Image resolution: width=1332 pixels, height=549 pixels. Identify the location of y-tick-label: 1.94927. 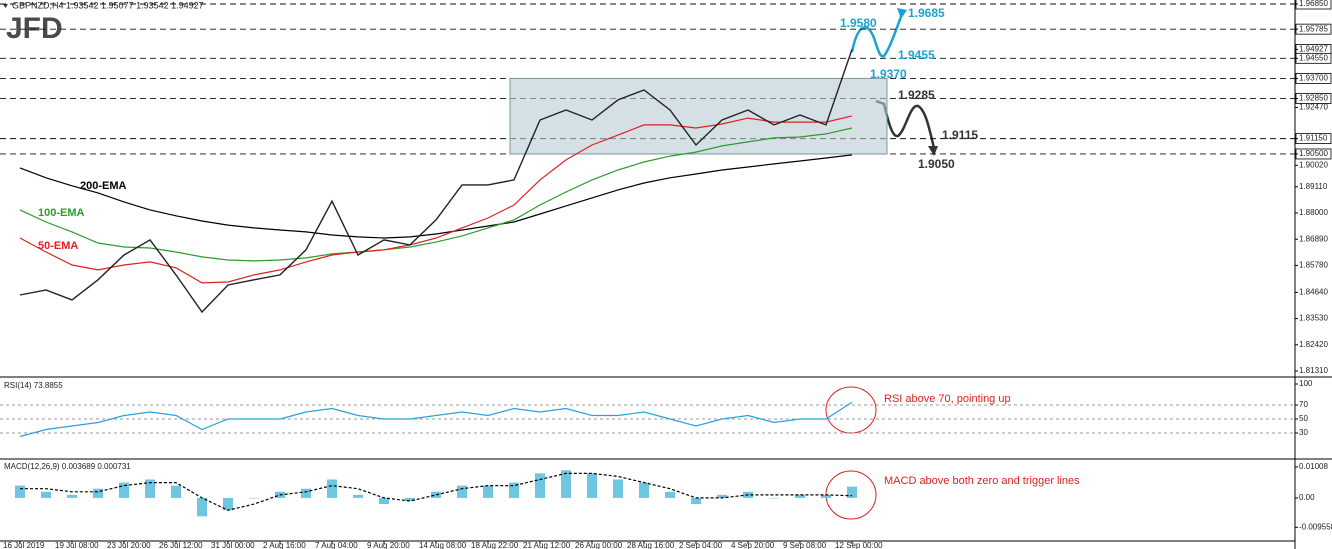
(1313, 49).